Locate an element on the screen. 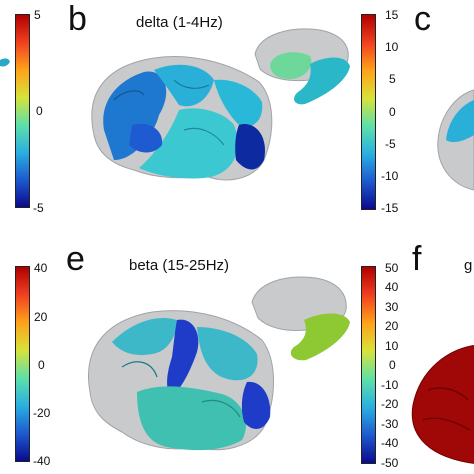 The image size is (474, 474). colorbar-d-tick-2: 0 is located at coordinates (41, 365).